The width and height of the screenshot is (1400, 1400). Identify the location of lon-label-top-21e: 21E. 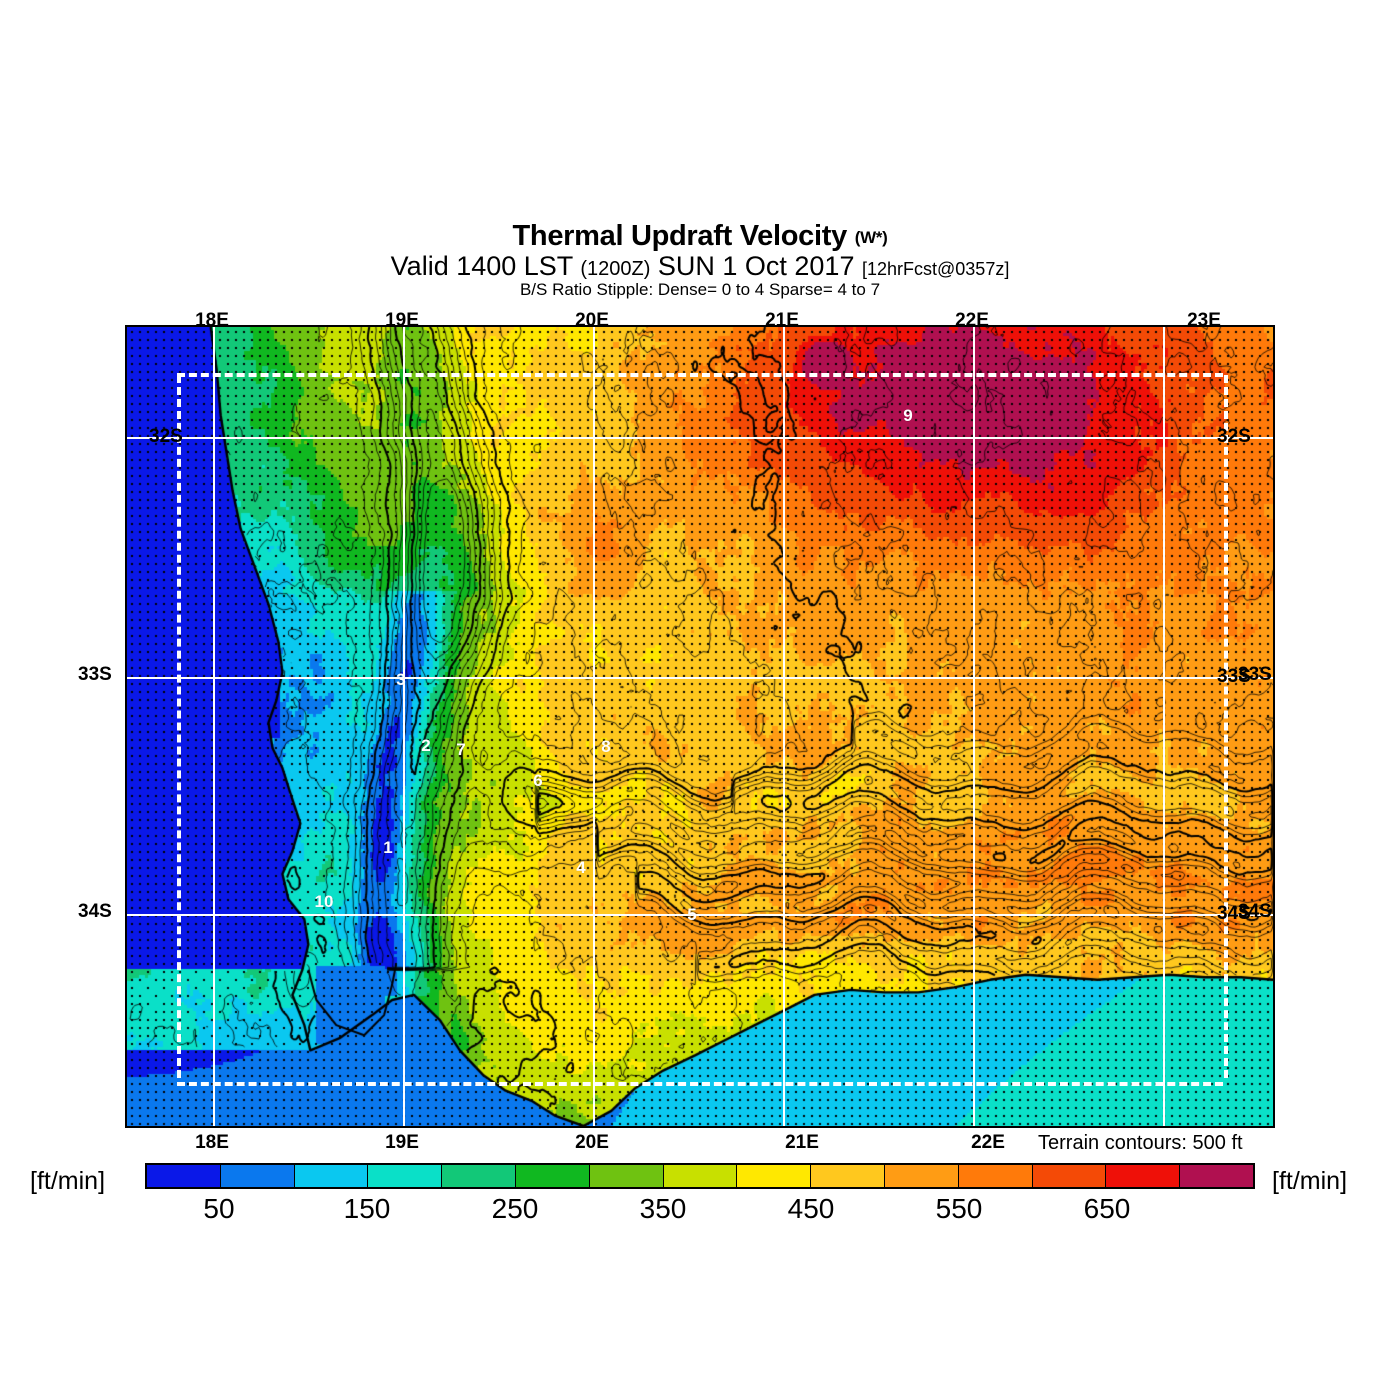
(782, 320).